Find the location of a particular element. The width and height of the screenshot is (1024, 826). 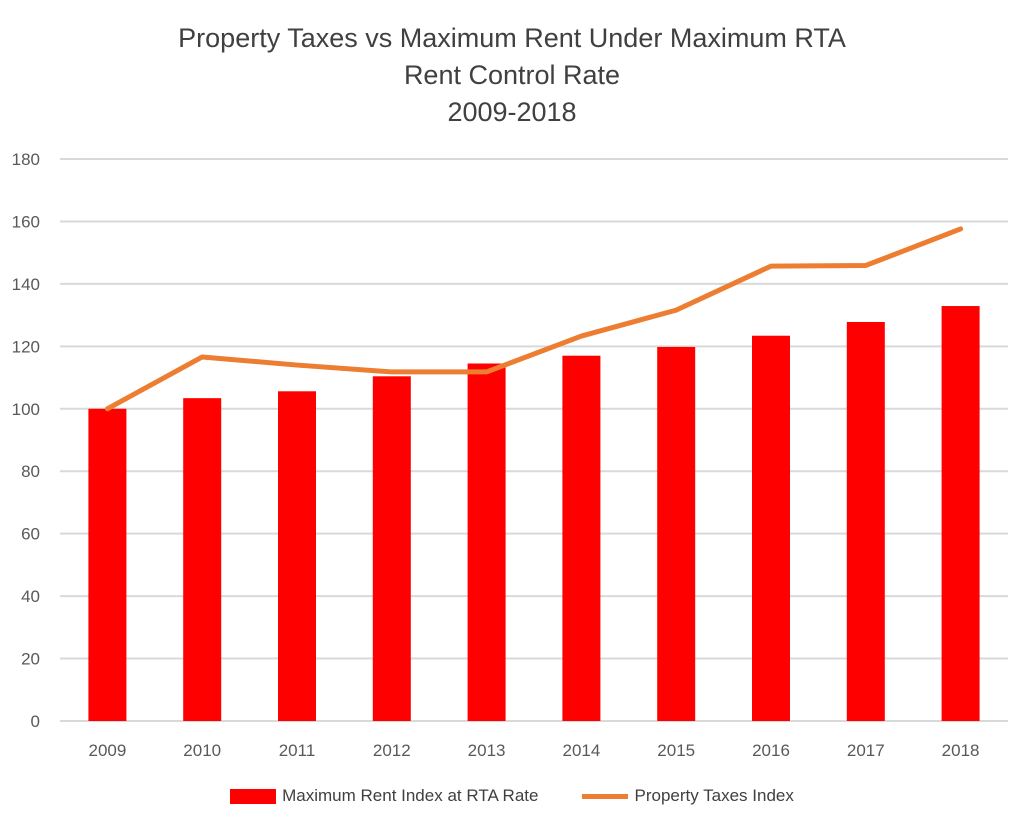

legend-item-taxes: Property Taxes Index is located at coordinates (688, 796).